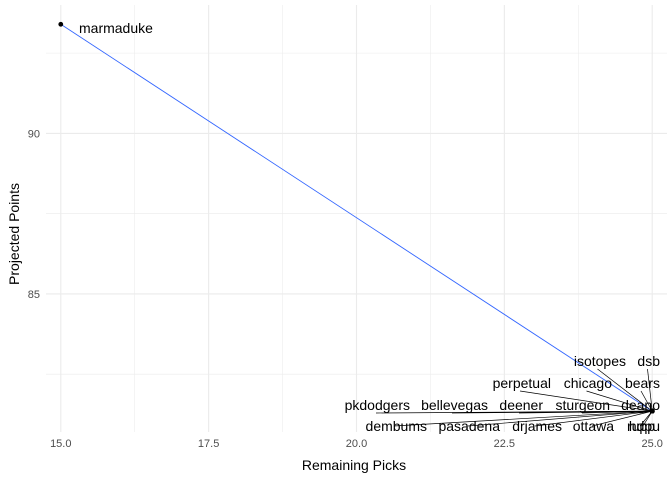 This screenshot has width=672, height=480. I want to click on point-label: deener, so click(521, 405).